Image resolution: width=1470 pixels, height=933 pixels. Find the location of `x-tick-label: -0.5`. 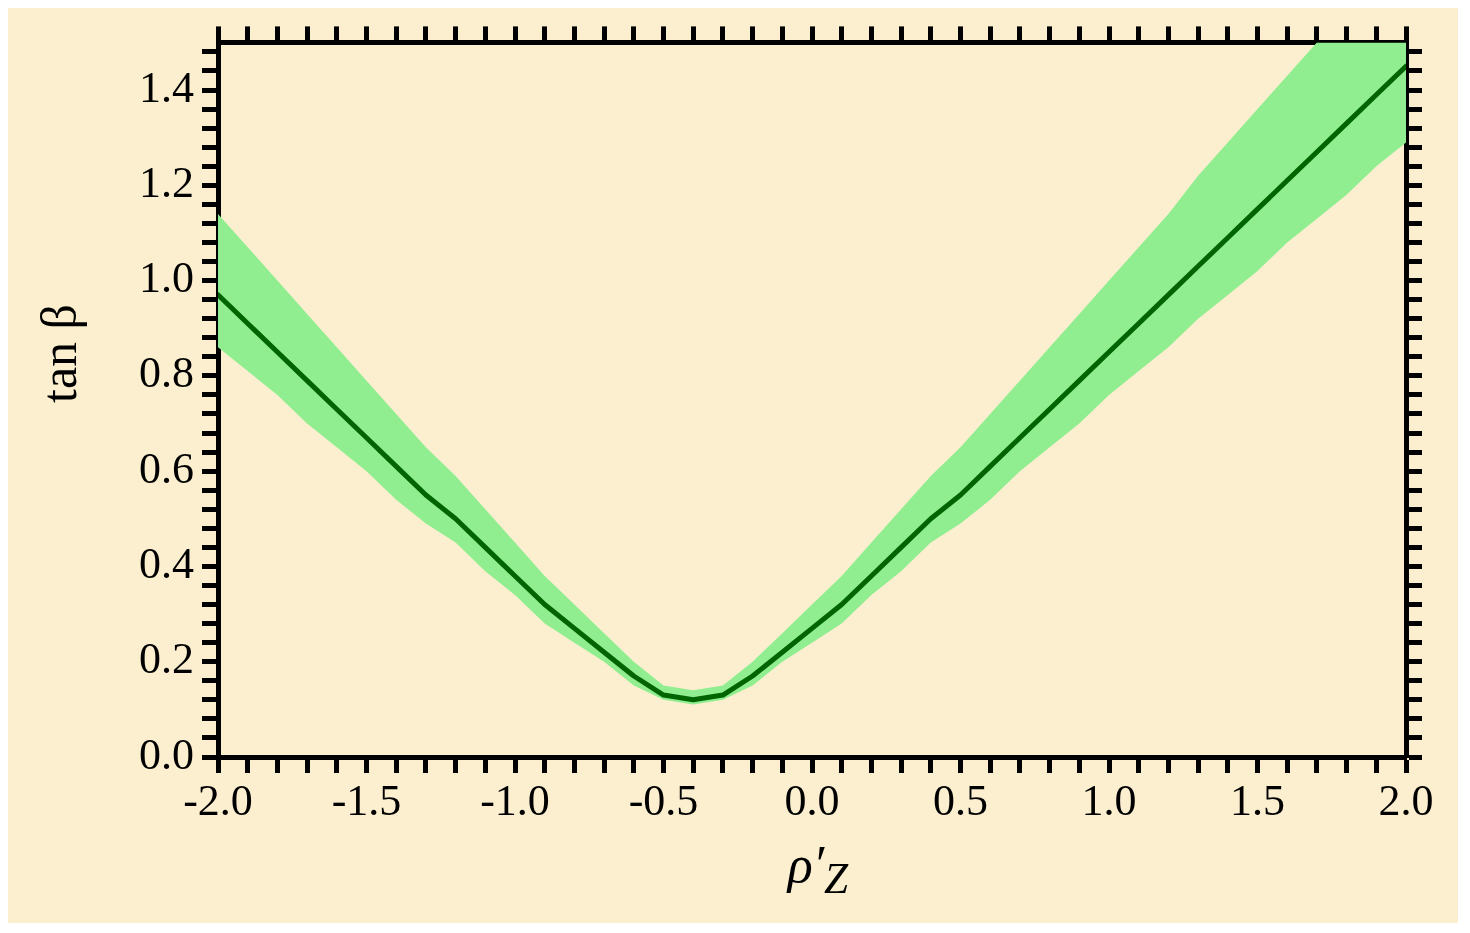

x-tick-label: -0.5 is located at coordinates (663, 800).